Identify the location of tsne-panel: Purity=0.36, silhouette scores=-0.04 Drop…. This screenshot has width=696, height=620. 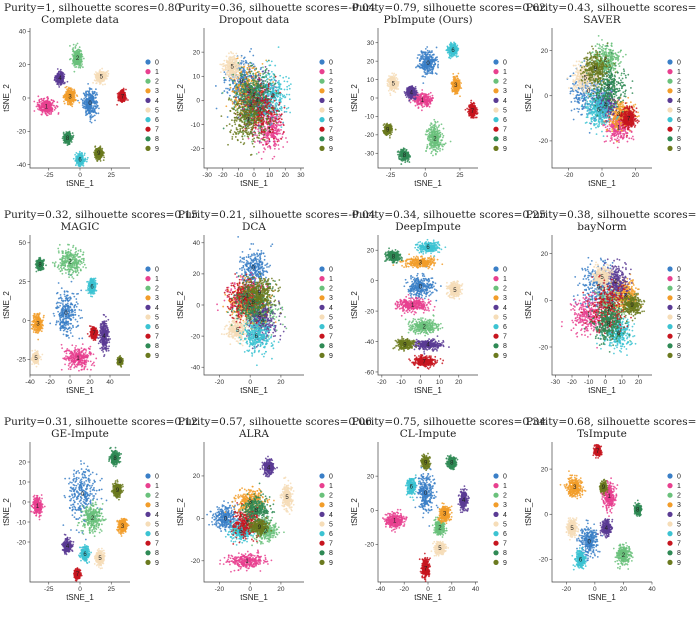
(275, 103).